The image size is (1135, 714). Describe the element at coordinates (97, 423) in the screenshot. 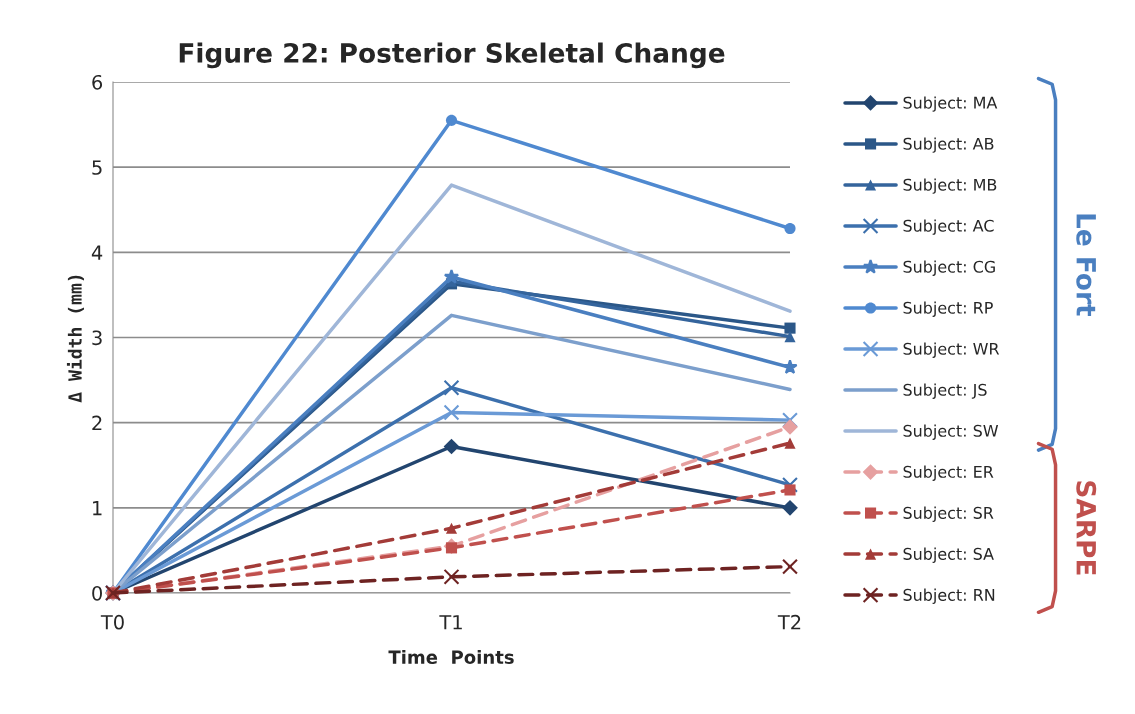

I see `y-tick-label: 2` at that location.